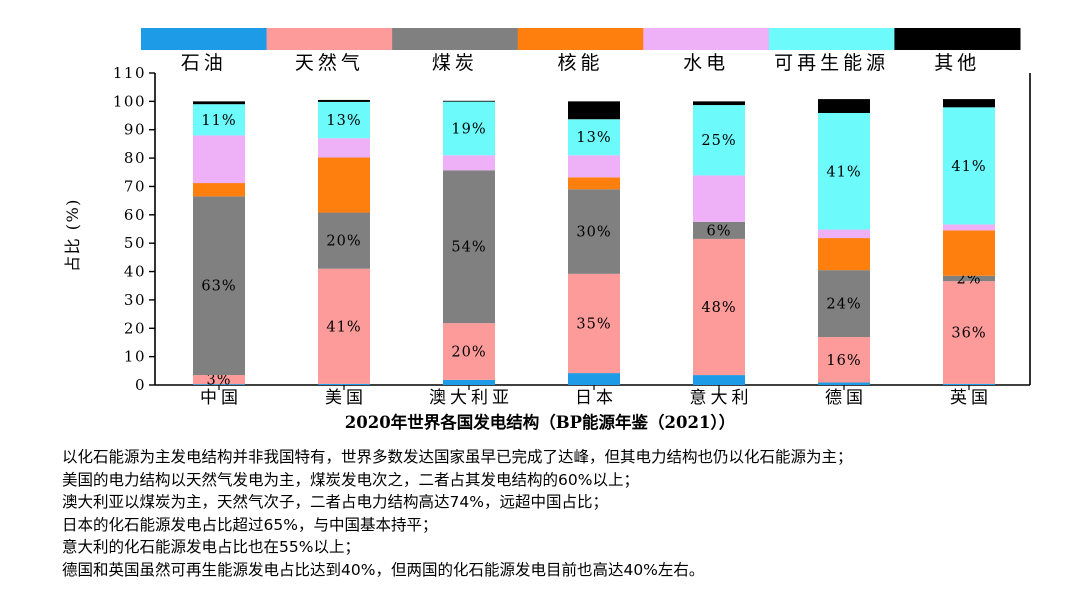 The width and height of the screenshot is (1080, 598). What do you see at coordinates (346, 398) in the screenshot?
I see `x-tick-label: 美国` at bounding box center [346, 398].